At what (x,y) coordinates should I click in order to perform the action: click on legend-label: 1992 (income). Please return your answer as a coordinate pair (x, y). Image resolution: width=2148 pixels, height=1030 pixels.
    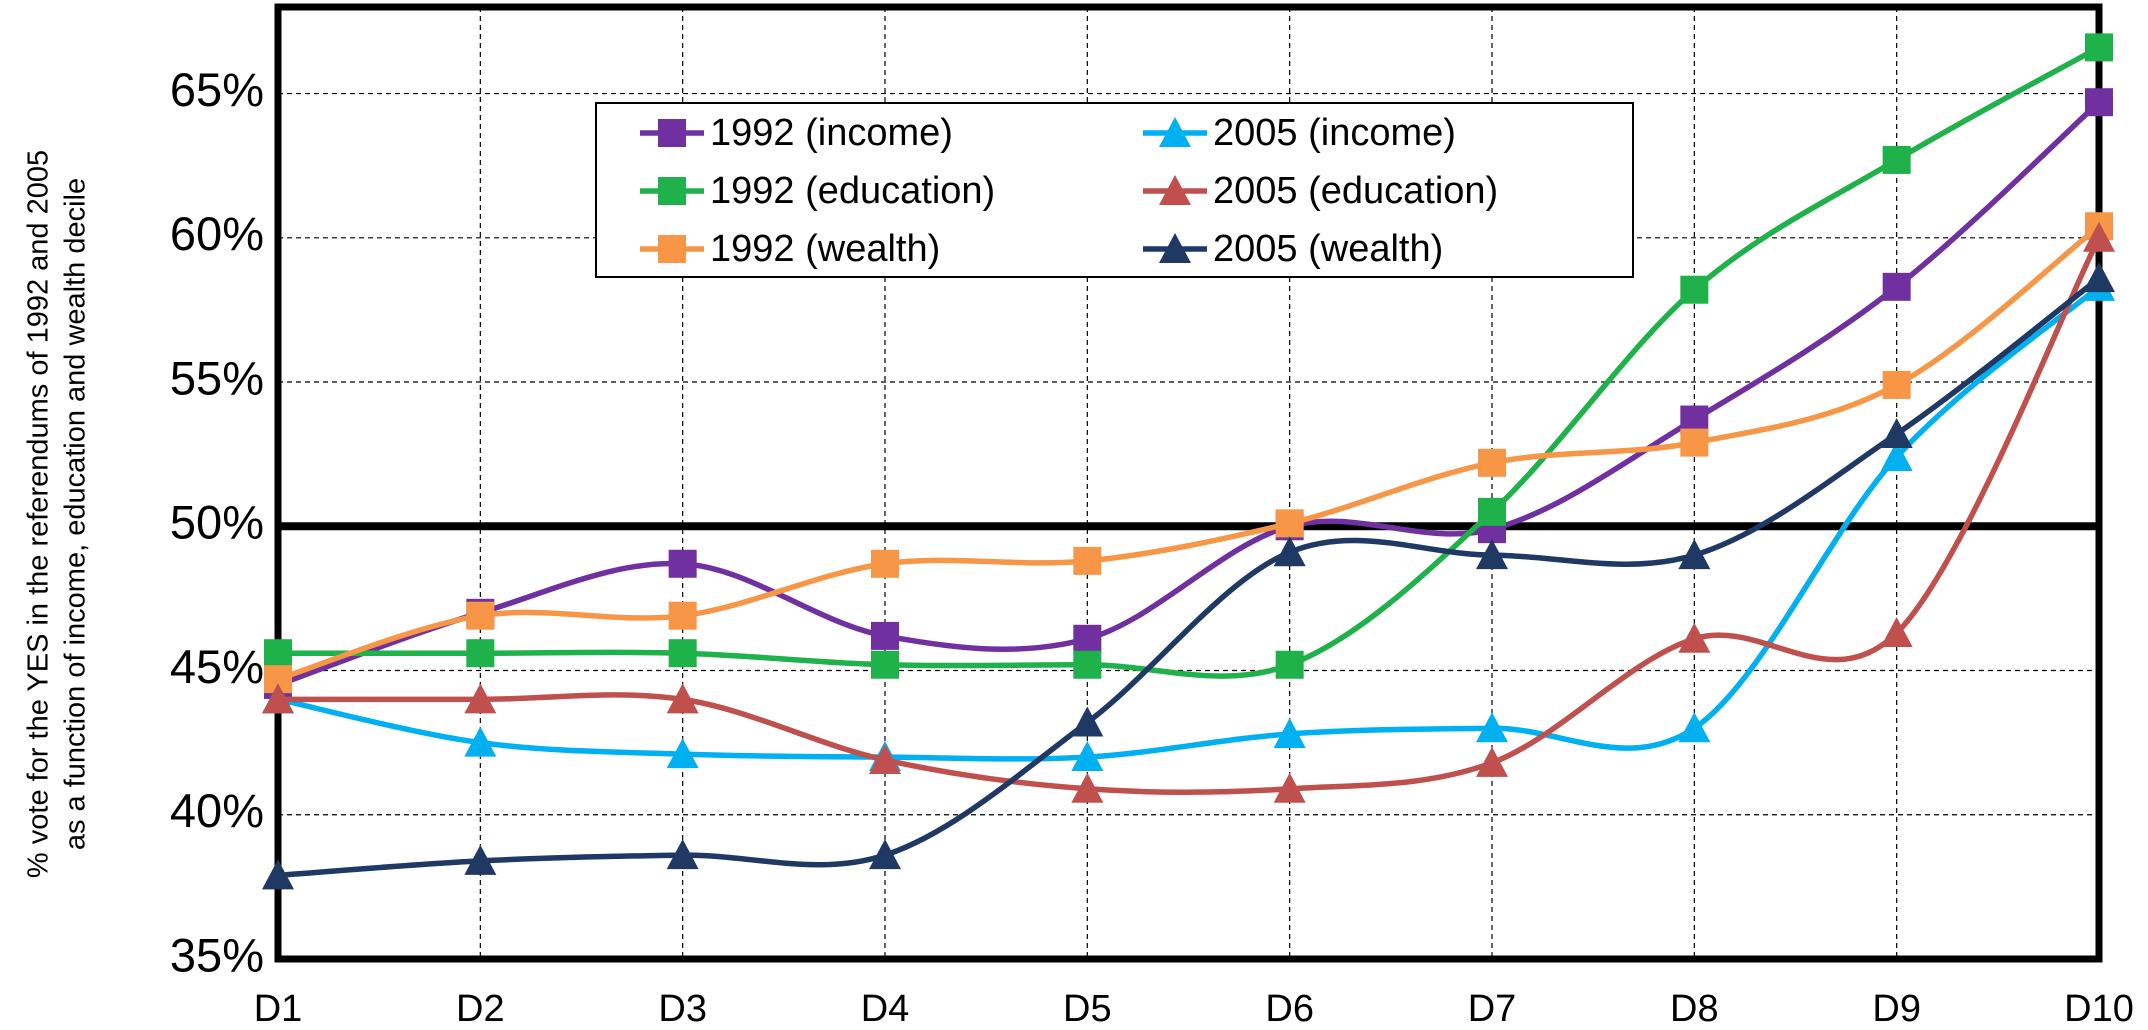
    Looking at the image, I should click on (831, 133).